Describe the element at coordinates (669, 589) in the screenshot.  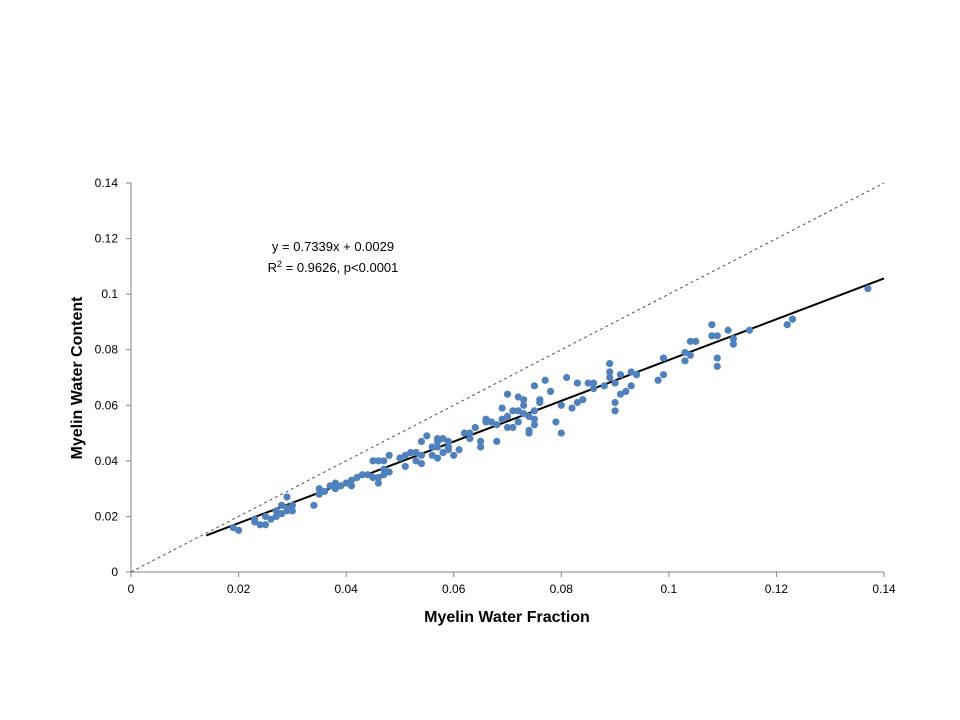
I see `x-tick-label: 0.1` at that location.